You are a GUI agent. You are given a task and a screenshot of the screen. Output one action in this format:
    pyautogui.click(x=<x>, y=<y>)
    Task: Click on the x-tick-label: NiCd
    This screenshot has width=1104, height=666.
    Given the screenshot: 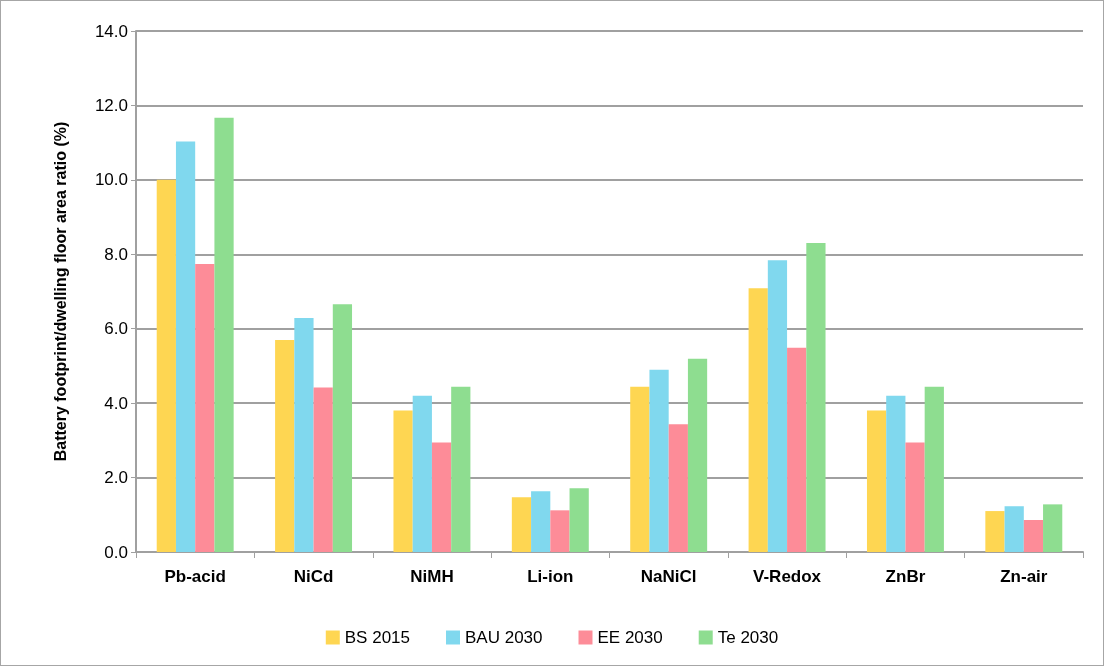 What is the action you would take?
    pyautogui.click(x=313, y=576)
    